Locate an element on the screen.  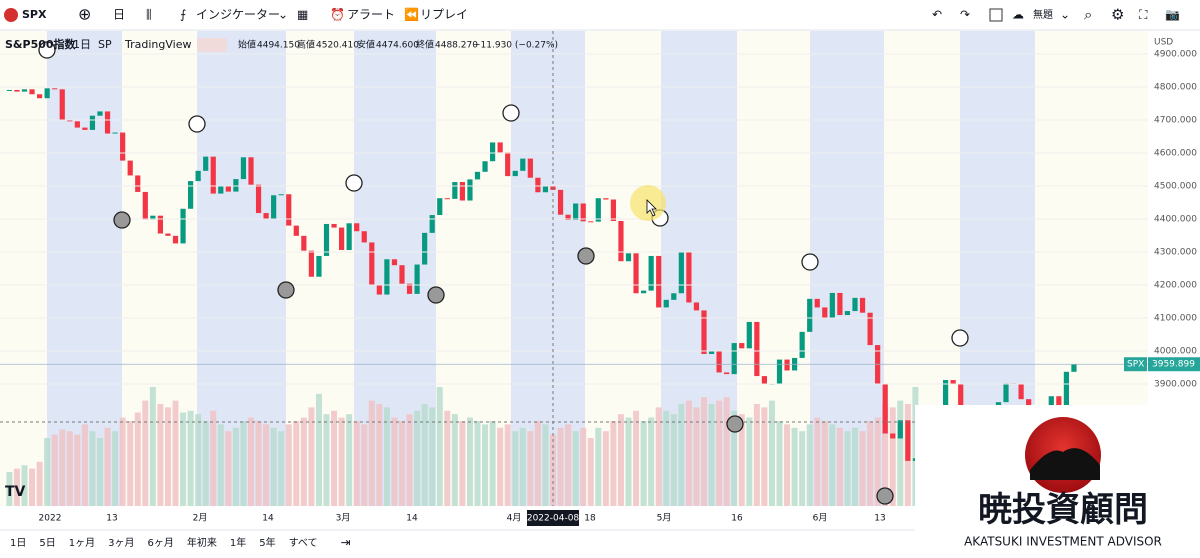
symbol: SPX is located at coordinates (34, 14).